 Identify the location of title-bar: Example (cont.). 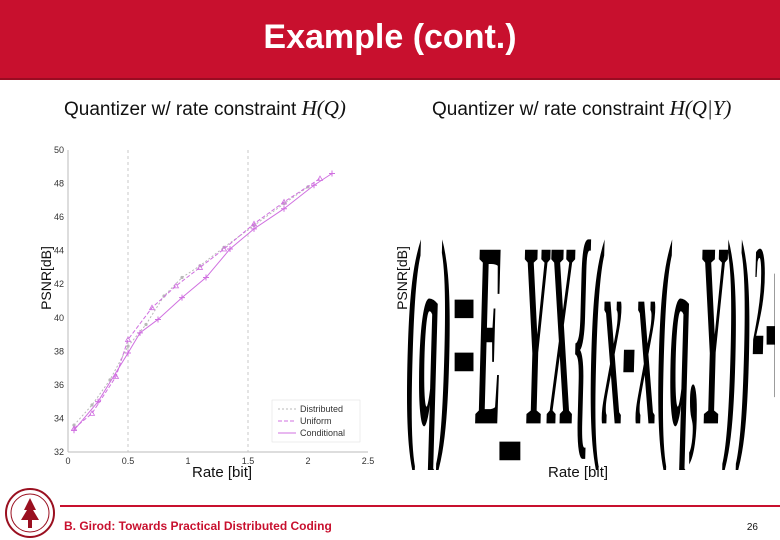
(390, 40).